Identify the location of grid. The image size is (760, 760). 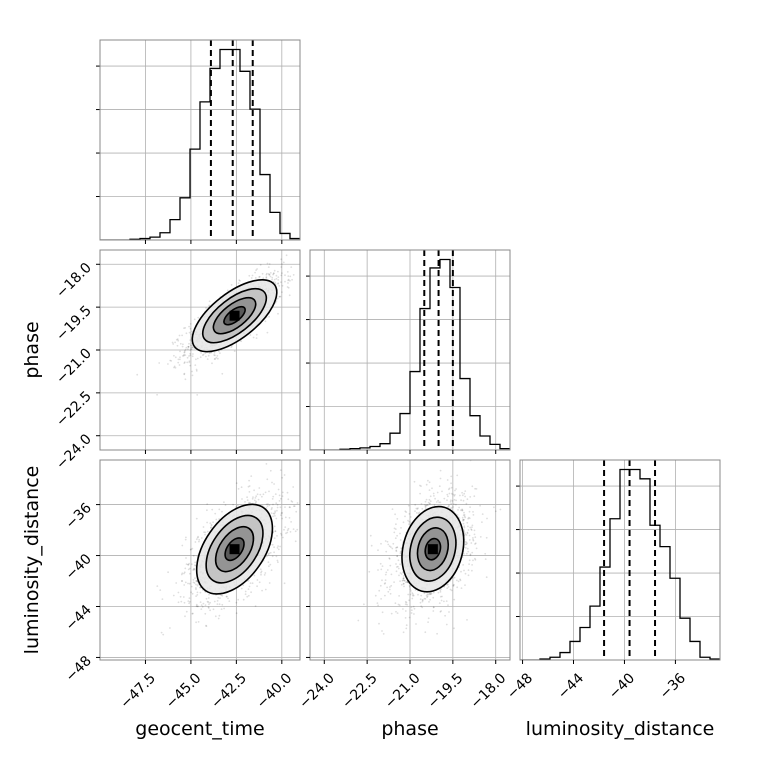
(410, 350).